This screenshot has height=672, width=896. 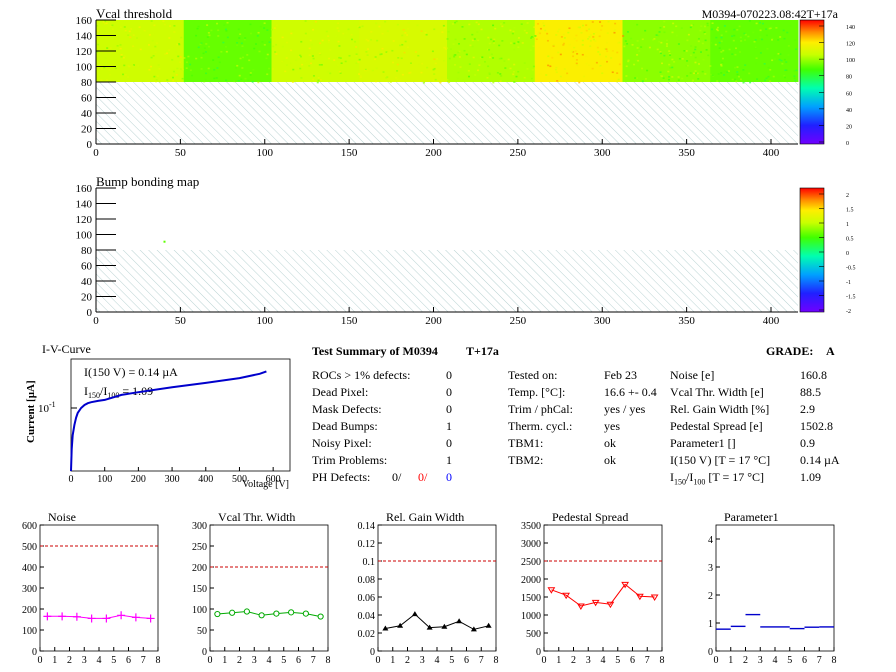 I want to click on vcal-palette-tick-label: 40, so click(x=849, y=111).